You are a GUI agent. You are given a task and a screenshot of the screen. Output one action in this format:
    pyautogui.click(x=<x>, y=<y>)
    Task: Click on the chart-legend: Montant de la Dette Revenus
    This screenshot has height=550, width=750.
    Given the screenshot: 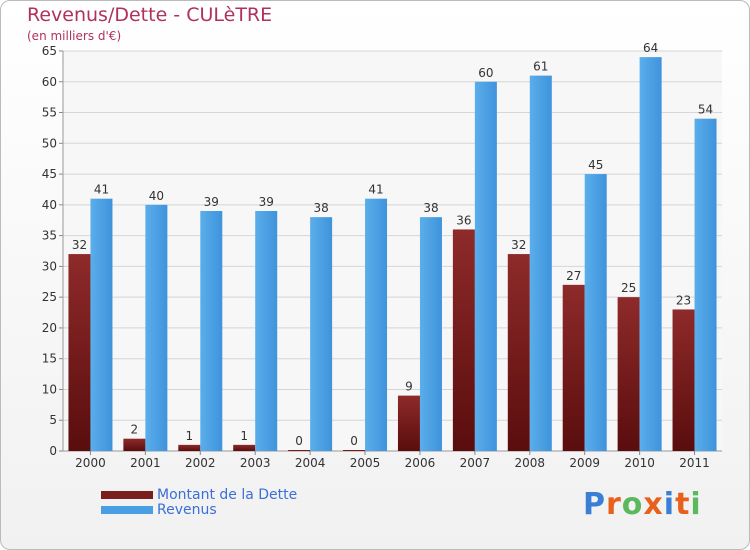 What is the action you would take?
    pyautogui.click(x=199, y=502)
    